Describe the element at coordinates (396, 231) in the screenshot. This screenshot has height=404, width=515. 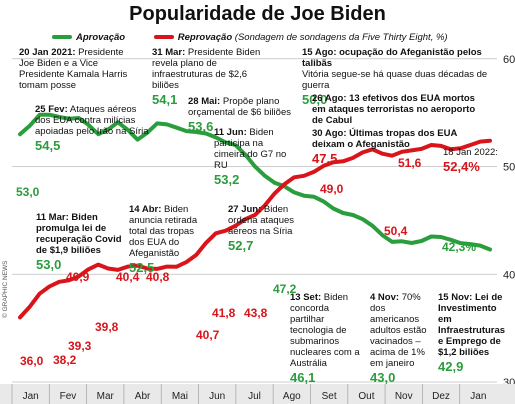
I see `label-red-50-4: 50,4` at that location.